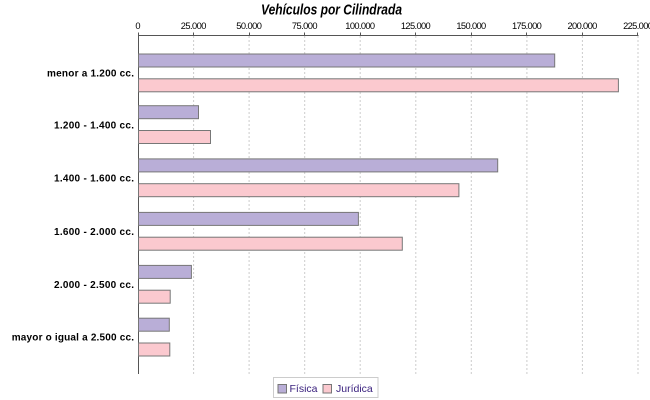  What do you see at coordinates (354, 389) in the screenshot?
I see `svg-text: Jurídica` at bounding box center [354, 389].